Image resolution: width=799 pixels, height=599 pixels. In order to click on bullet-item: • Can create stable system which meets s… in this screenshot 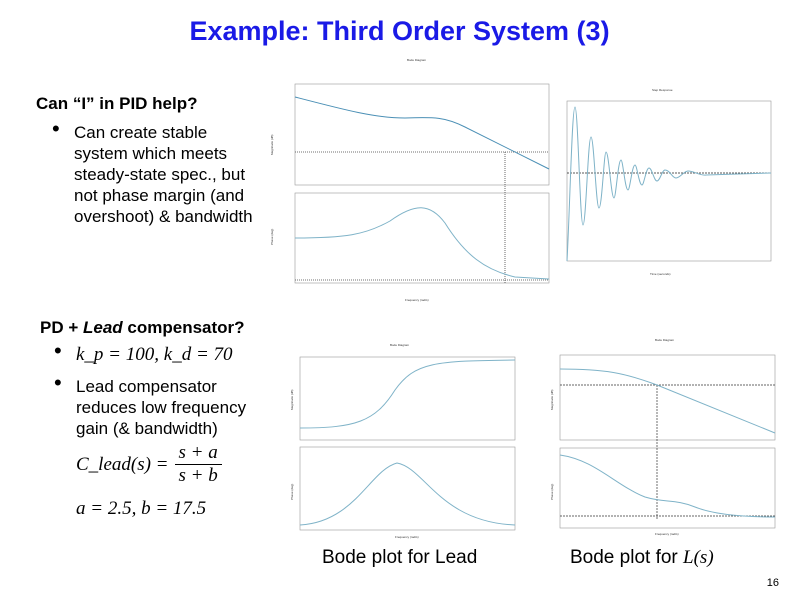, I will do `click(154, 172)`.